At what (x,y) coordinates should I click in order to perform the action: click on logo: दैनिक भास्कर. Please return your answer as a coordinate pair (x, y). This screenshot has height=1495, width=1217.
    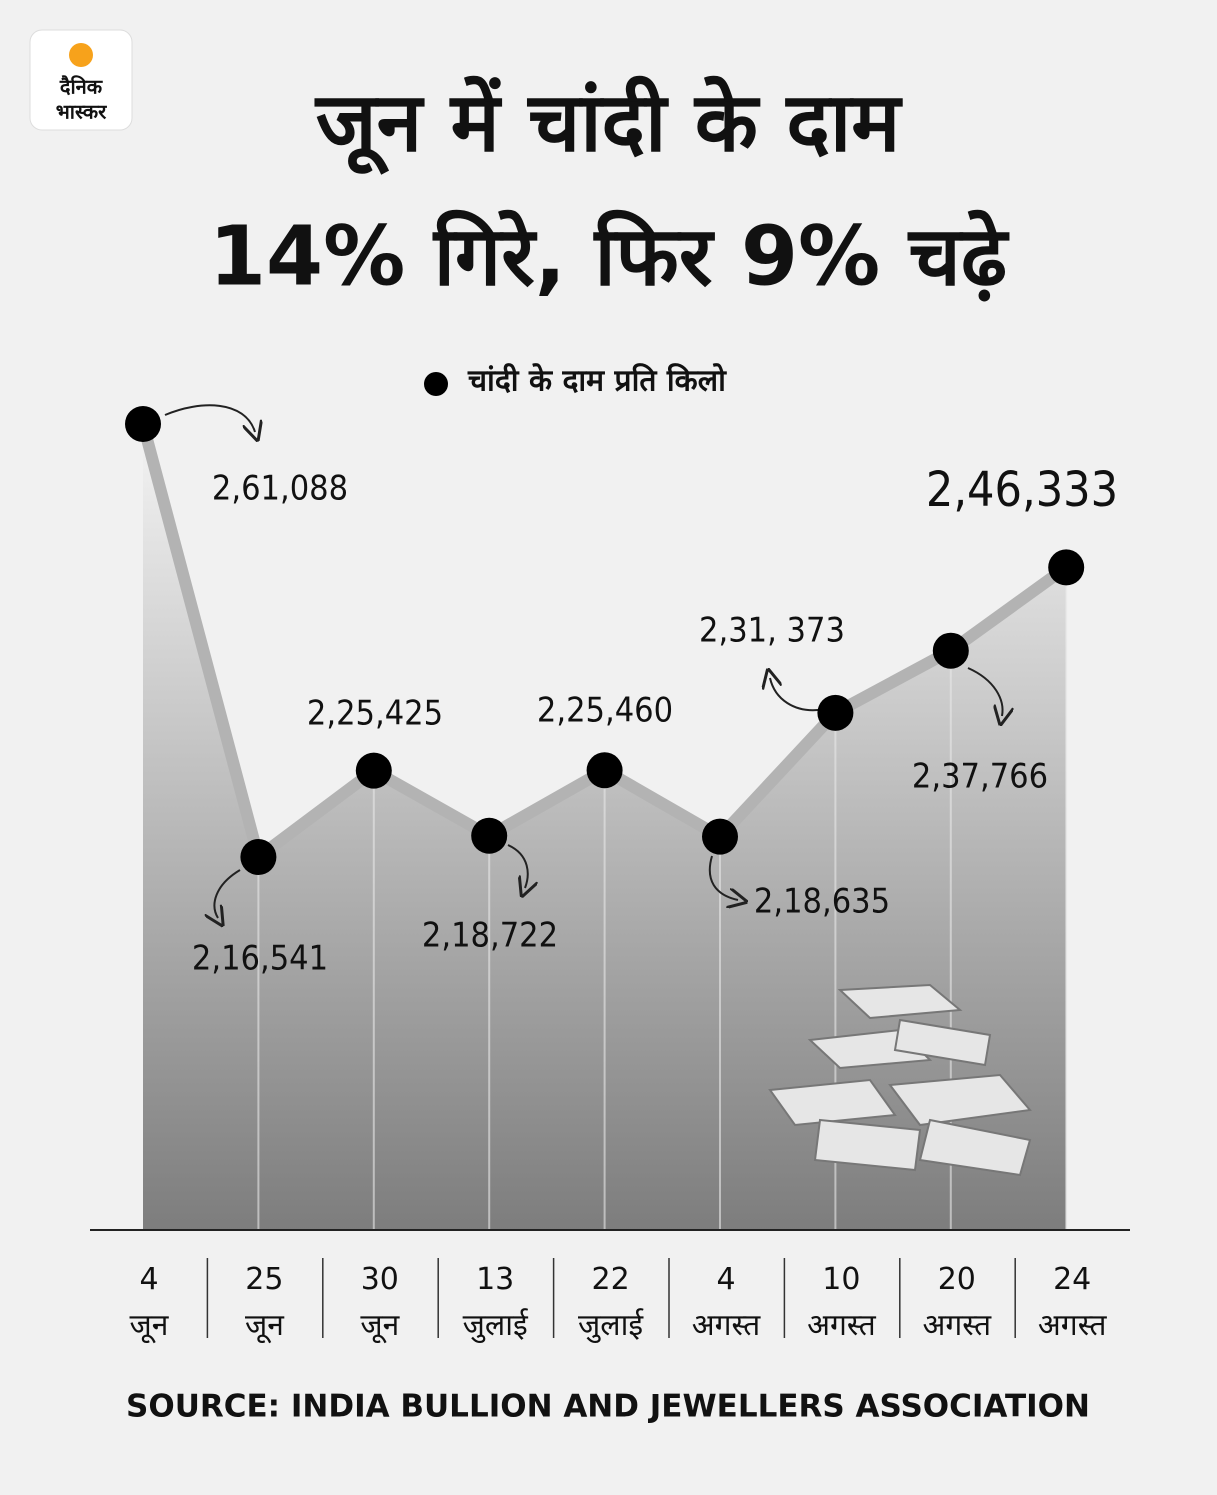
    Looking at the image, I should click on (81, 80).